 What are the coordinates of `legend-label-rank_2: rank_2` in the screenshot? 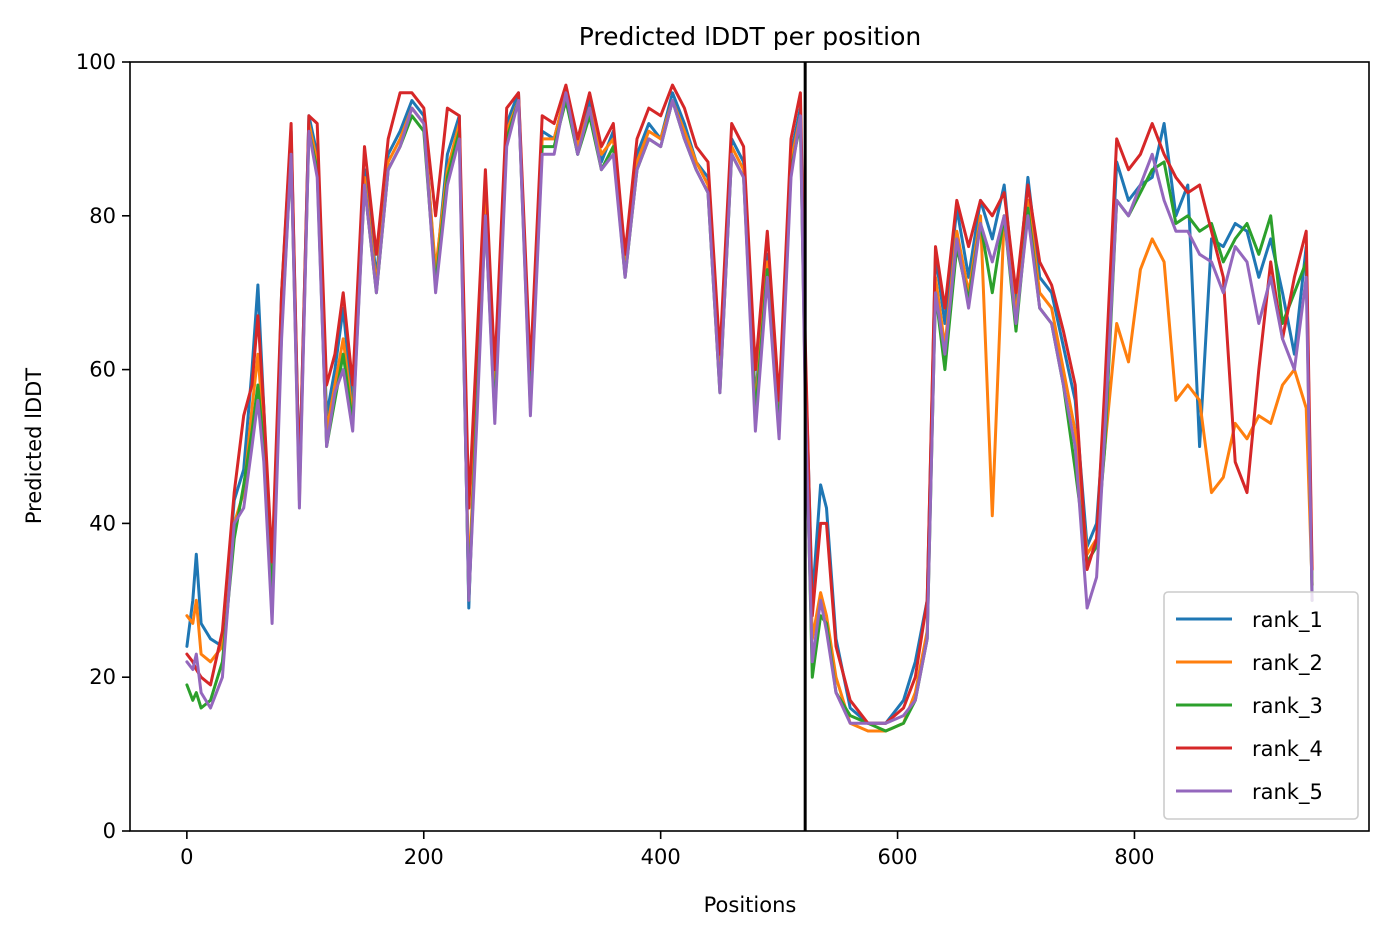 It's located at (1287, 663).